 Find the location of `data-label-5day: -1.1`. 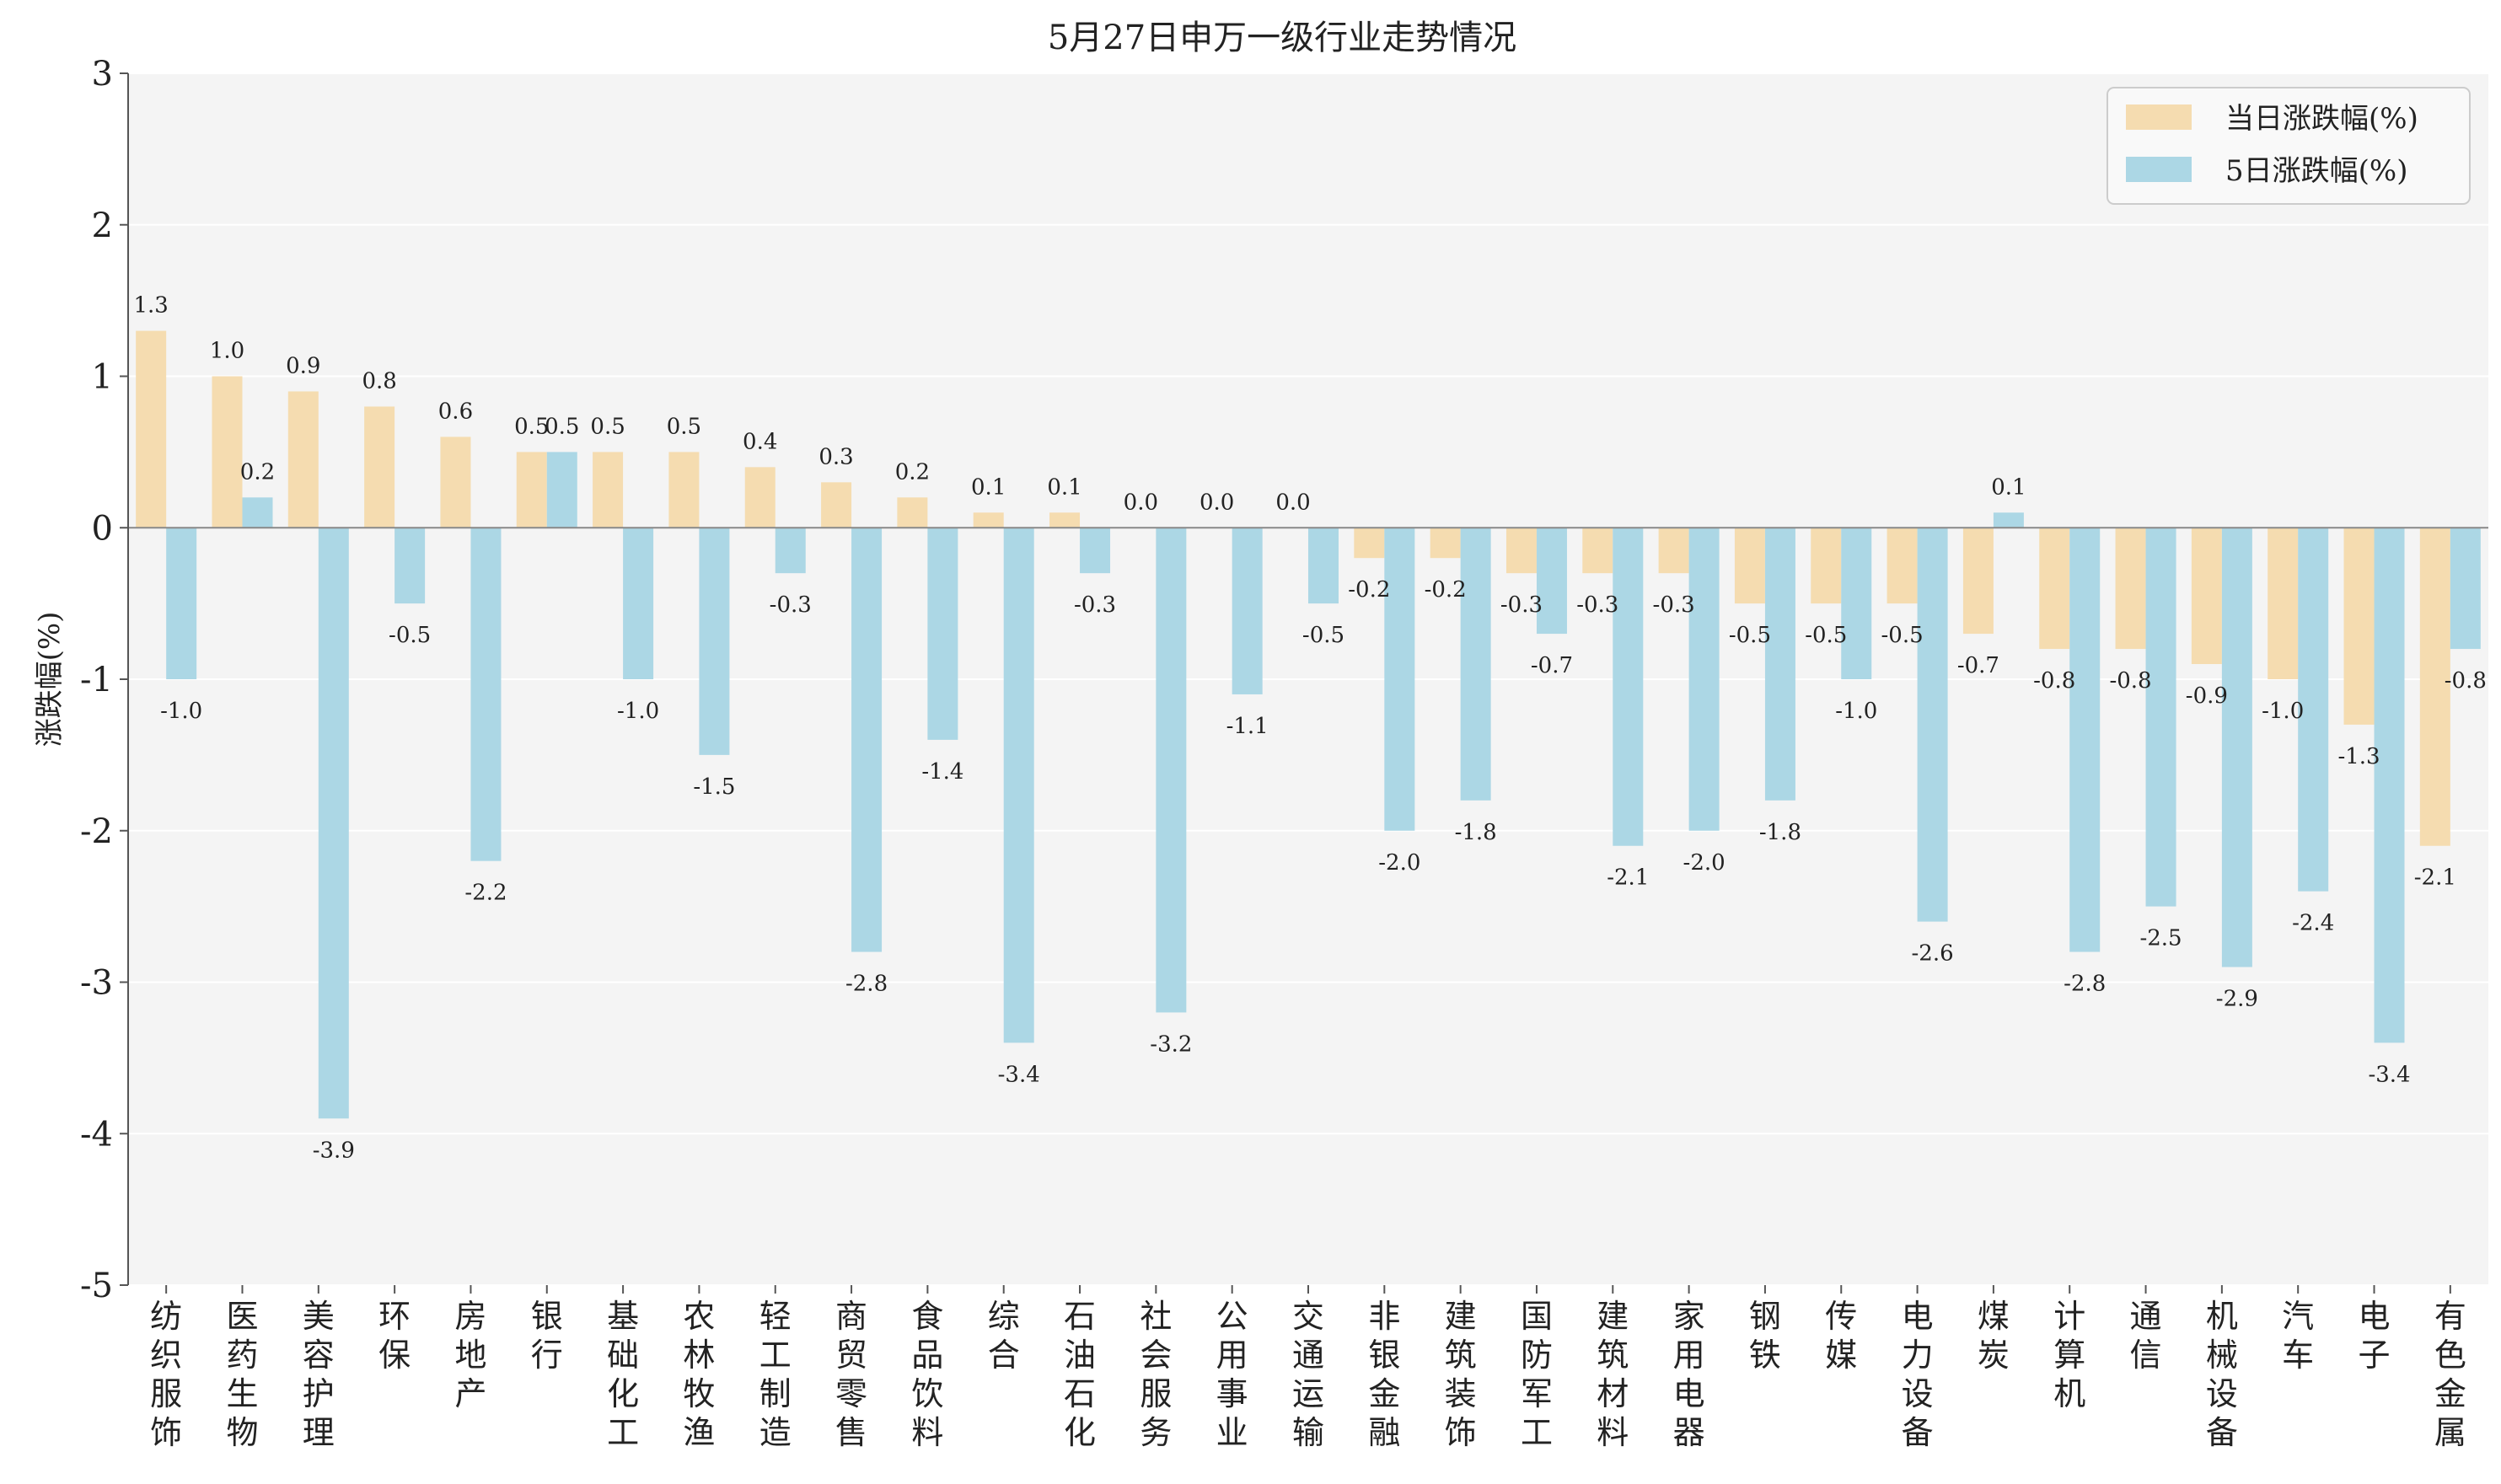

data-label-5day: -1.1 is located at coordinates (1247, 727).